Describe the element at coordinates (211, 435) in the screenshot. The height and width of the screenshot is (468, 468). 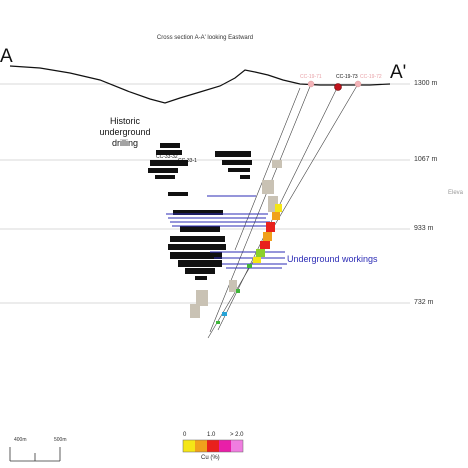
I see `legend-tick-1: 1.0` at that location.